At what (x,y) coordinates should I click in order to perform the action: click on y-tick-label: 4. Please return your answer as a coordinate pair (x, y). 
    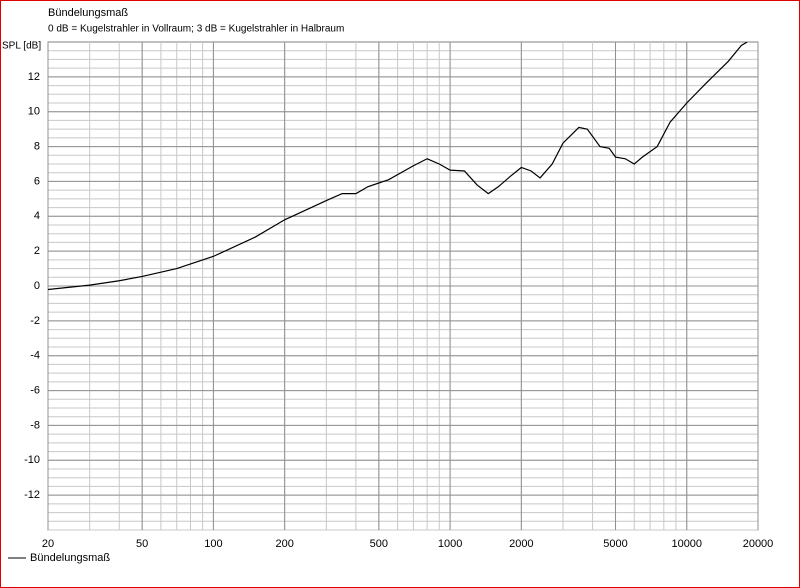
    Looking at the image, I should click on (37, 216).